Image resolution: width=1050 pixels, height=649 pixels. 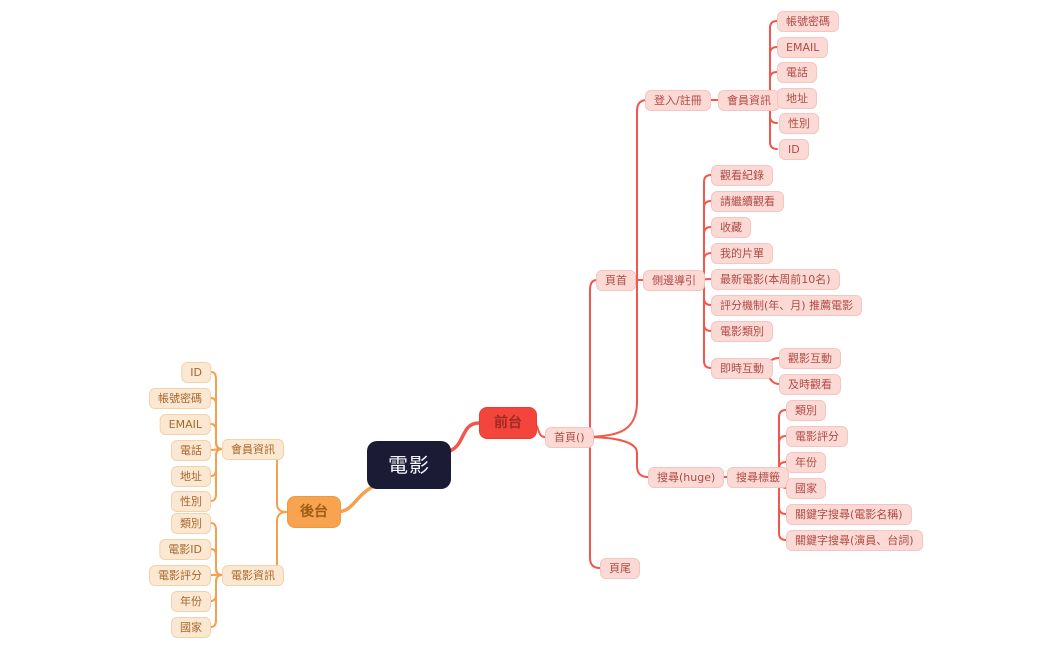 What do you see at coordinates (742, 368) in the screenshot?
I see `node-realtime-interaction: 即時互動` at bounding box center [742, 368].